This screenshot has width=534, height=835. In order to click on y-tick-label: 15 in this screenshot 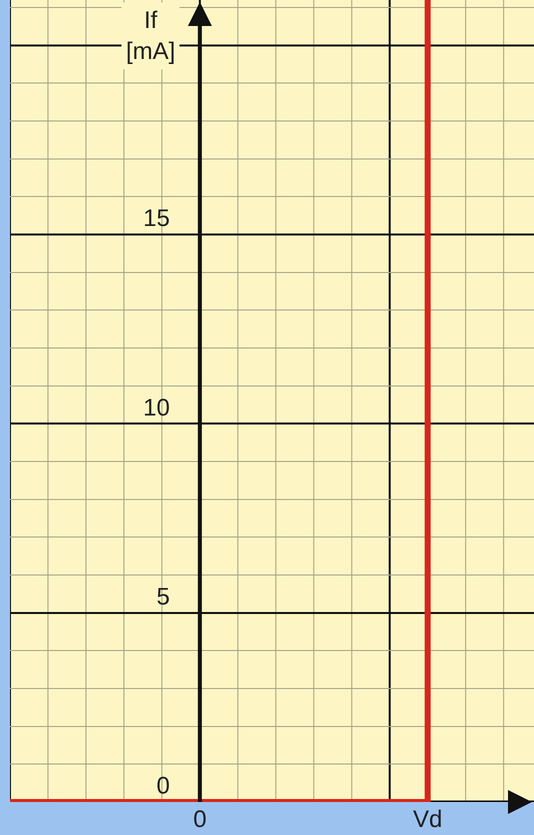, I will do `click(156, 218)`.